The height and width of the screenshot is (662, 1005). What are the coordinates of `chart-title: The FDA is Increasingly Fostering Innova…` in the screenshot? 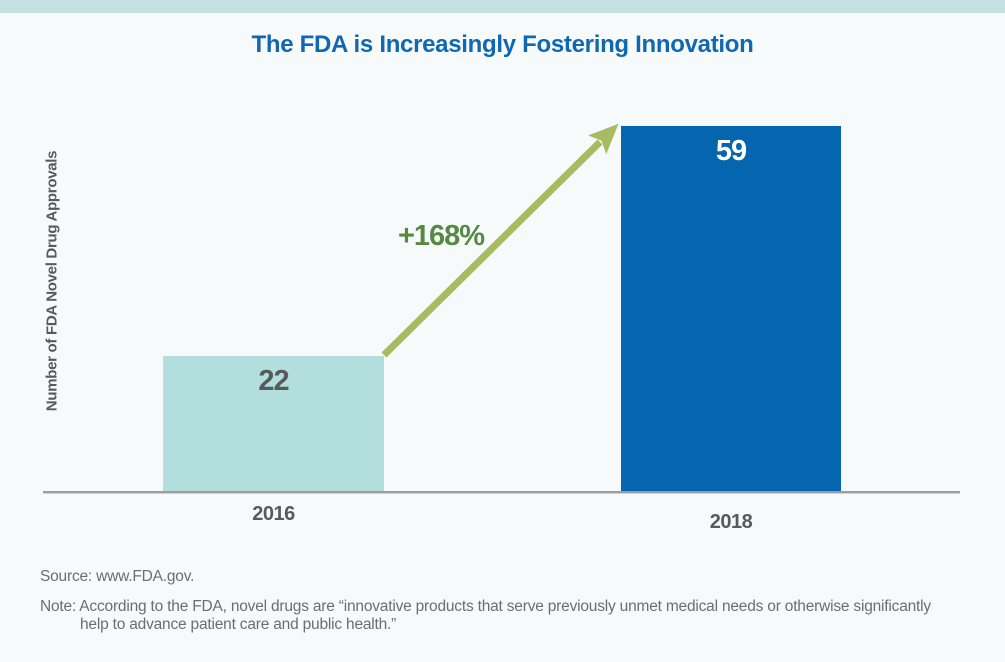 It's located at (502, 44).